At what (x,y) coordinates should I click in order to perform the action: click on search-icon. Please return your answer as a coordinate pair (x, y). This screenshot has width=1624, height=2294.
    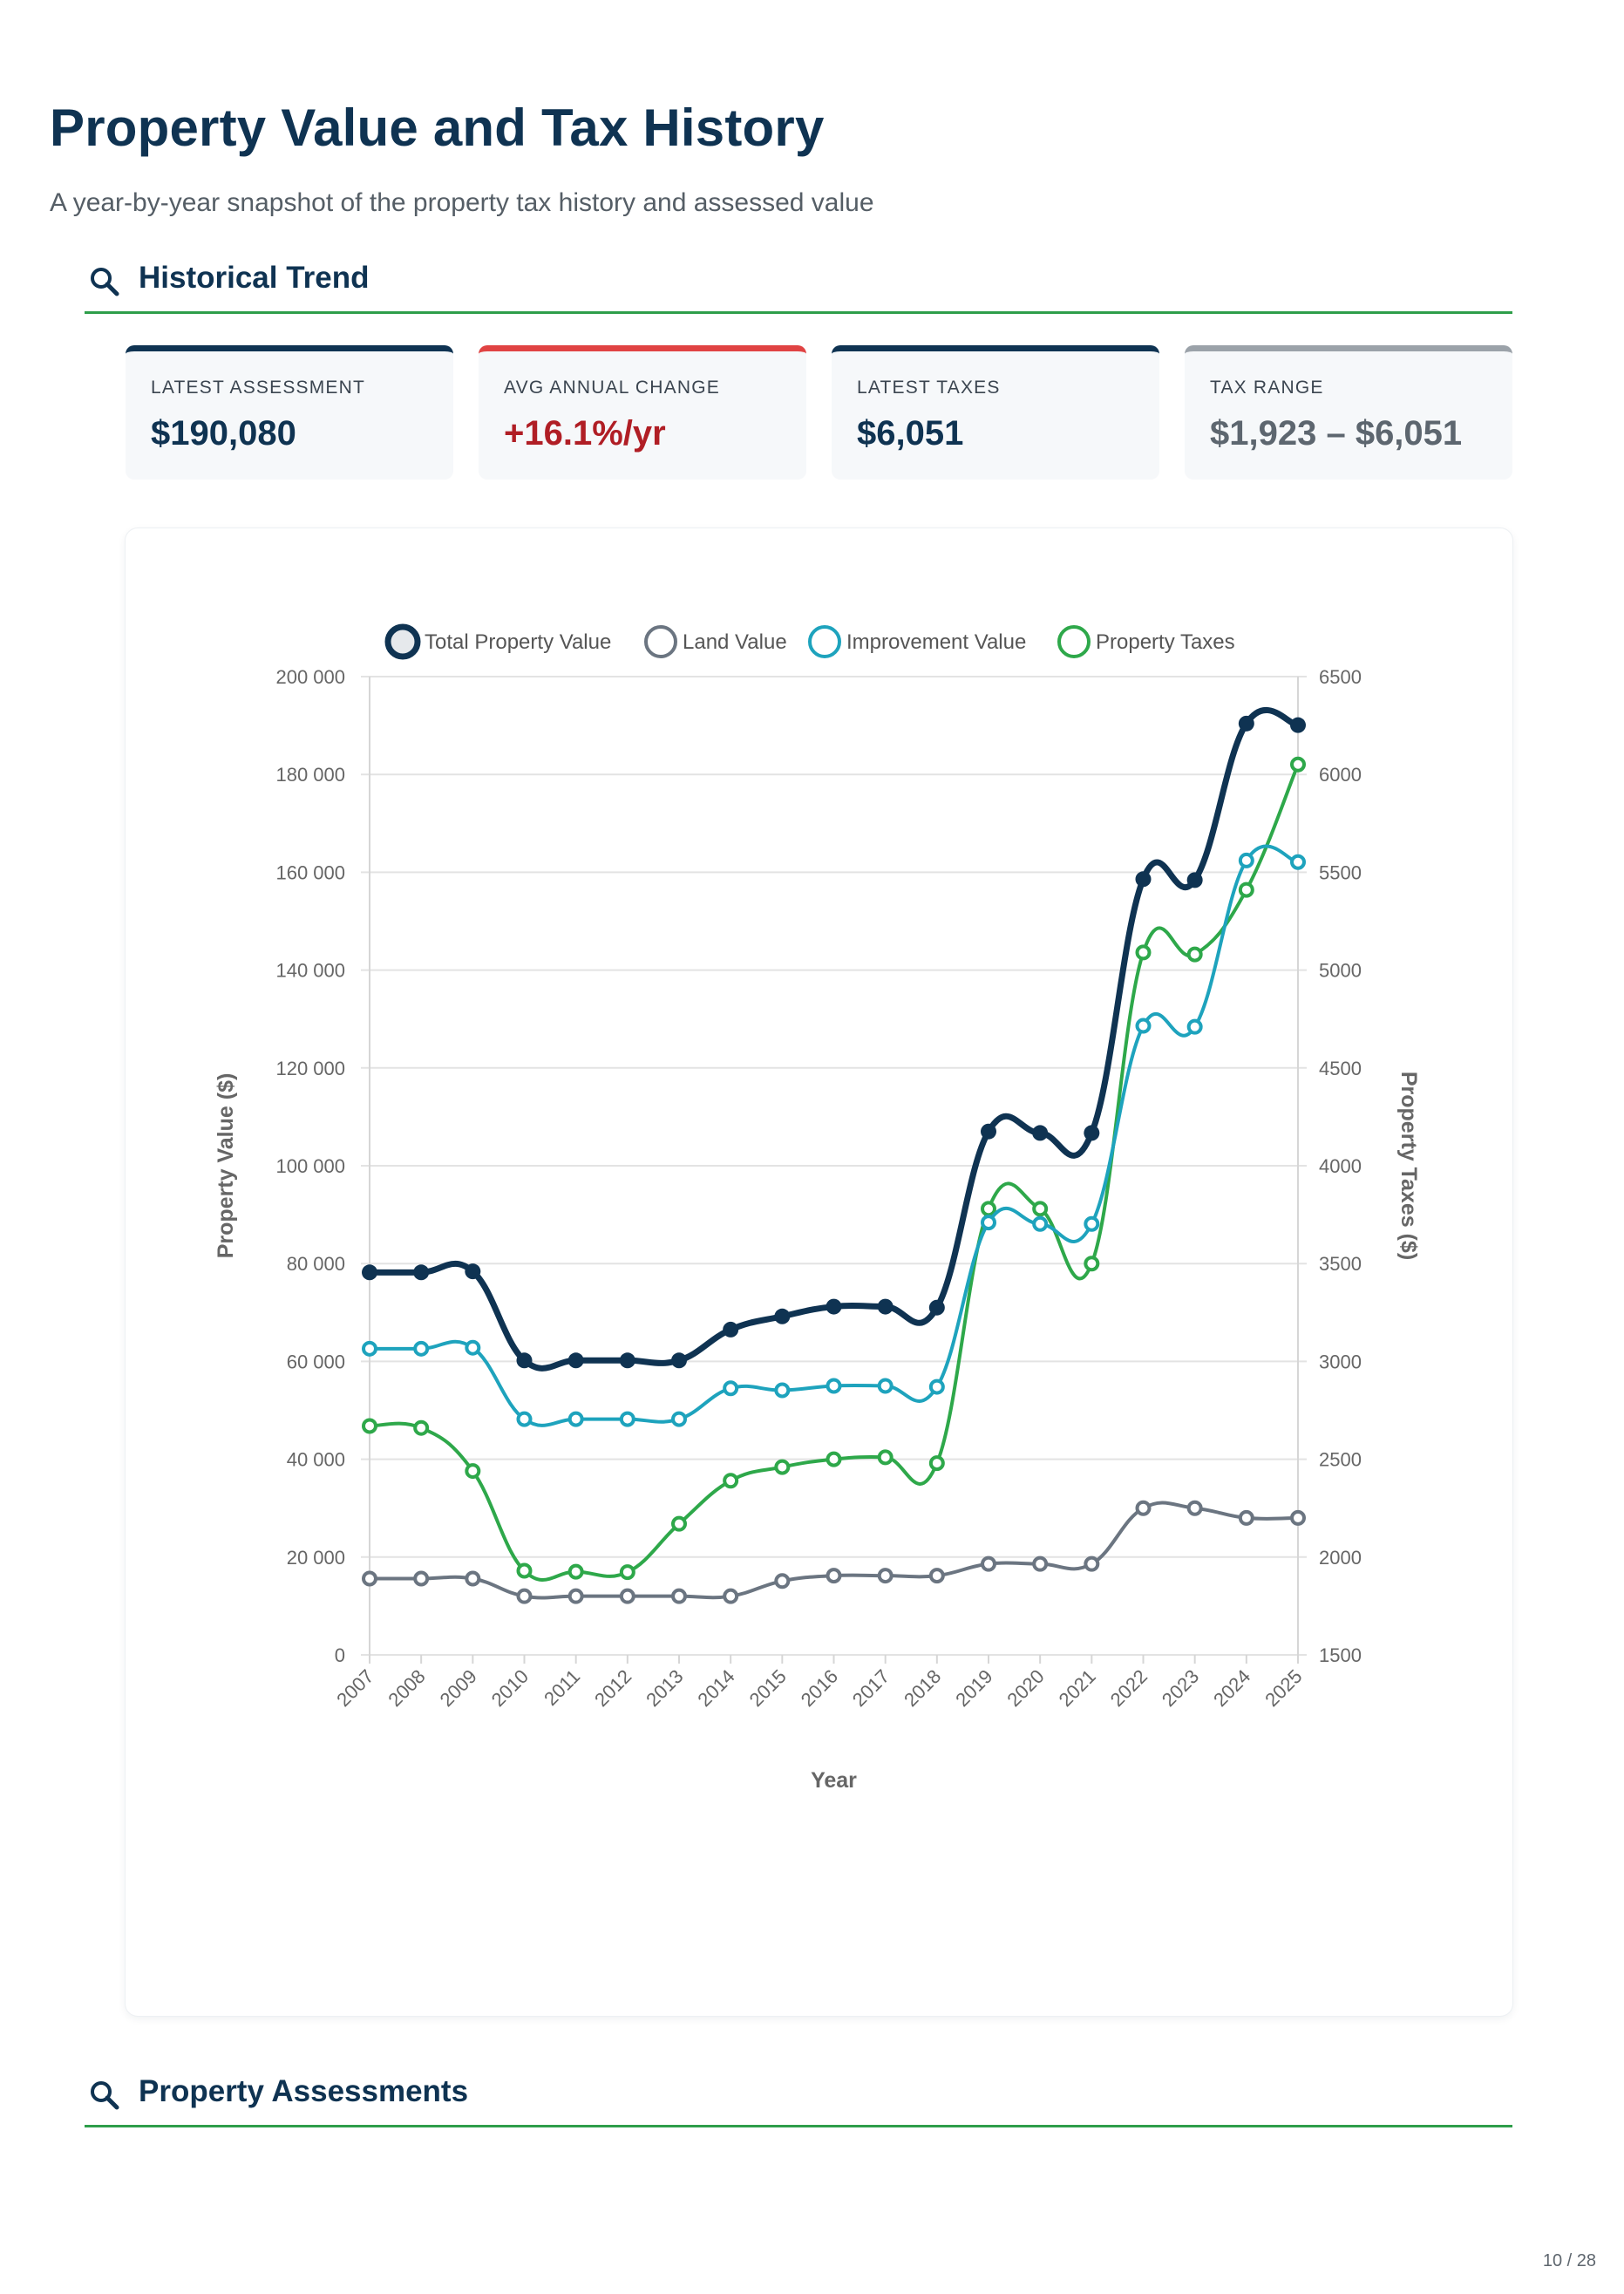
    Looking at the image, I should click on (105, 282).